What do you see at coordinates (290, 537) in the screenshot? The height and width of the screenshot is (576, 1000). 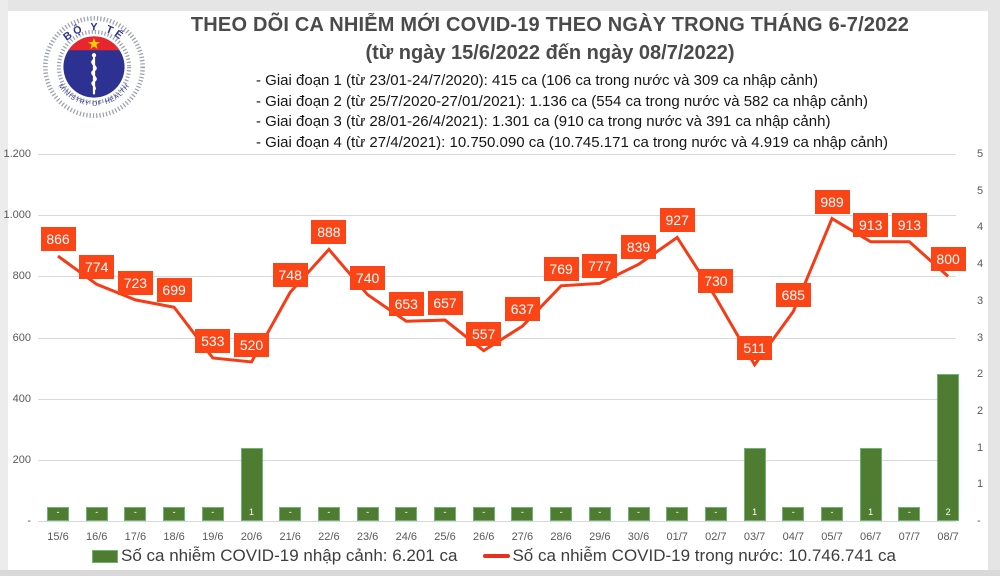 I see `x-axis-tick-label: 21/6` at bounding box center [290, 537].